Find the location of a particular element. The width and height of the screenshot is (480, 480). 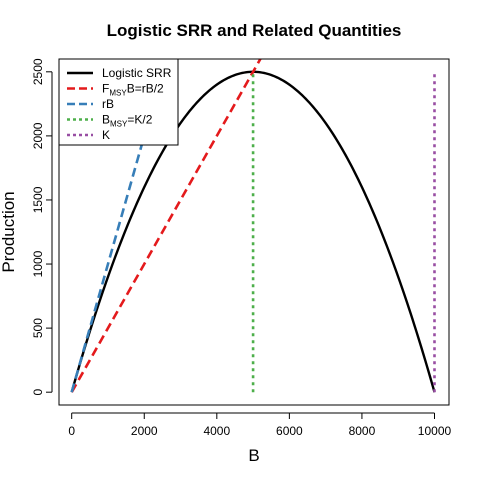

x-tick-label: 6000 is located at coordinates (289, 431).